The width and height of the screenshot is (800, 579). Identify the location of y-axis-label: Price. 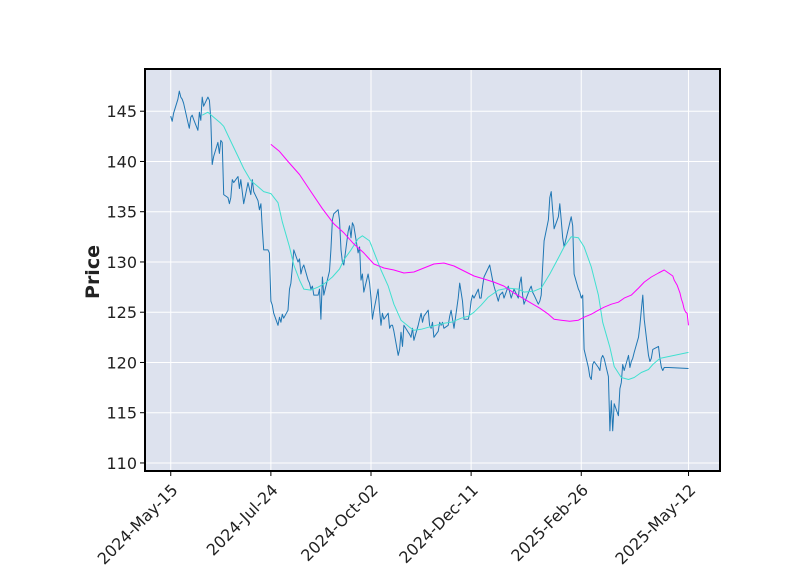
(93, 272).